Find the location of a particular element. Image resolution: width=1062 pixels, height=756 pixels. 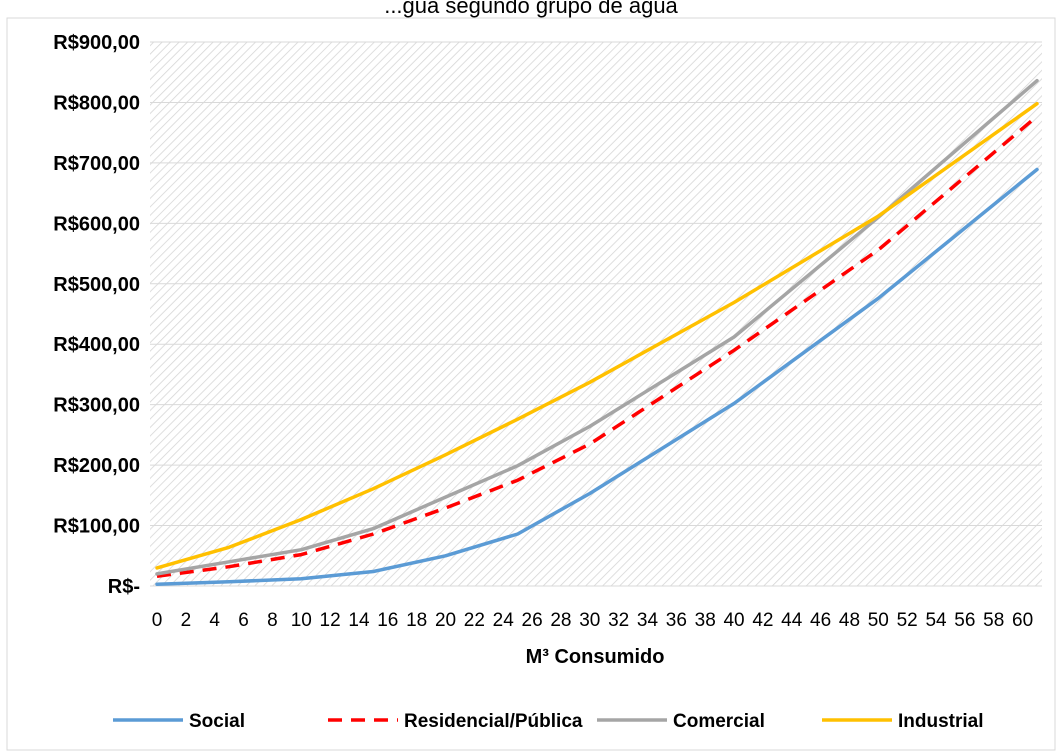

x-tick-label: 50 is located at coordinates (878, 620).